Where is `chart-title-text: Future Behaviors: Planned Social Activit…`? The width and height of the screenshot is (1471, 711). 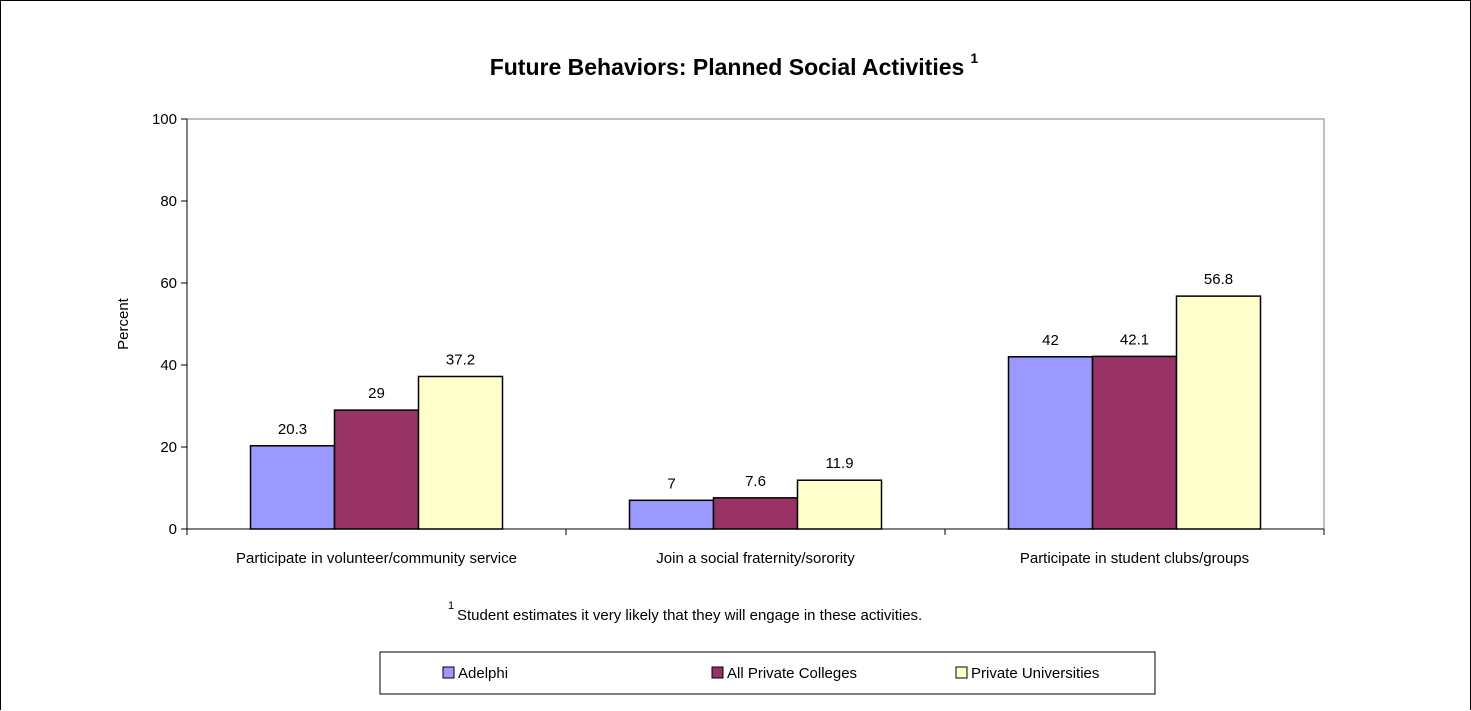
chart-title-text: Future Behaviors: Planned Social Activit… is located at coordinates (727, 67).